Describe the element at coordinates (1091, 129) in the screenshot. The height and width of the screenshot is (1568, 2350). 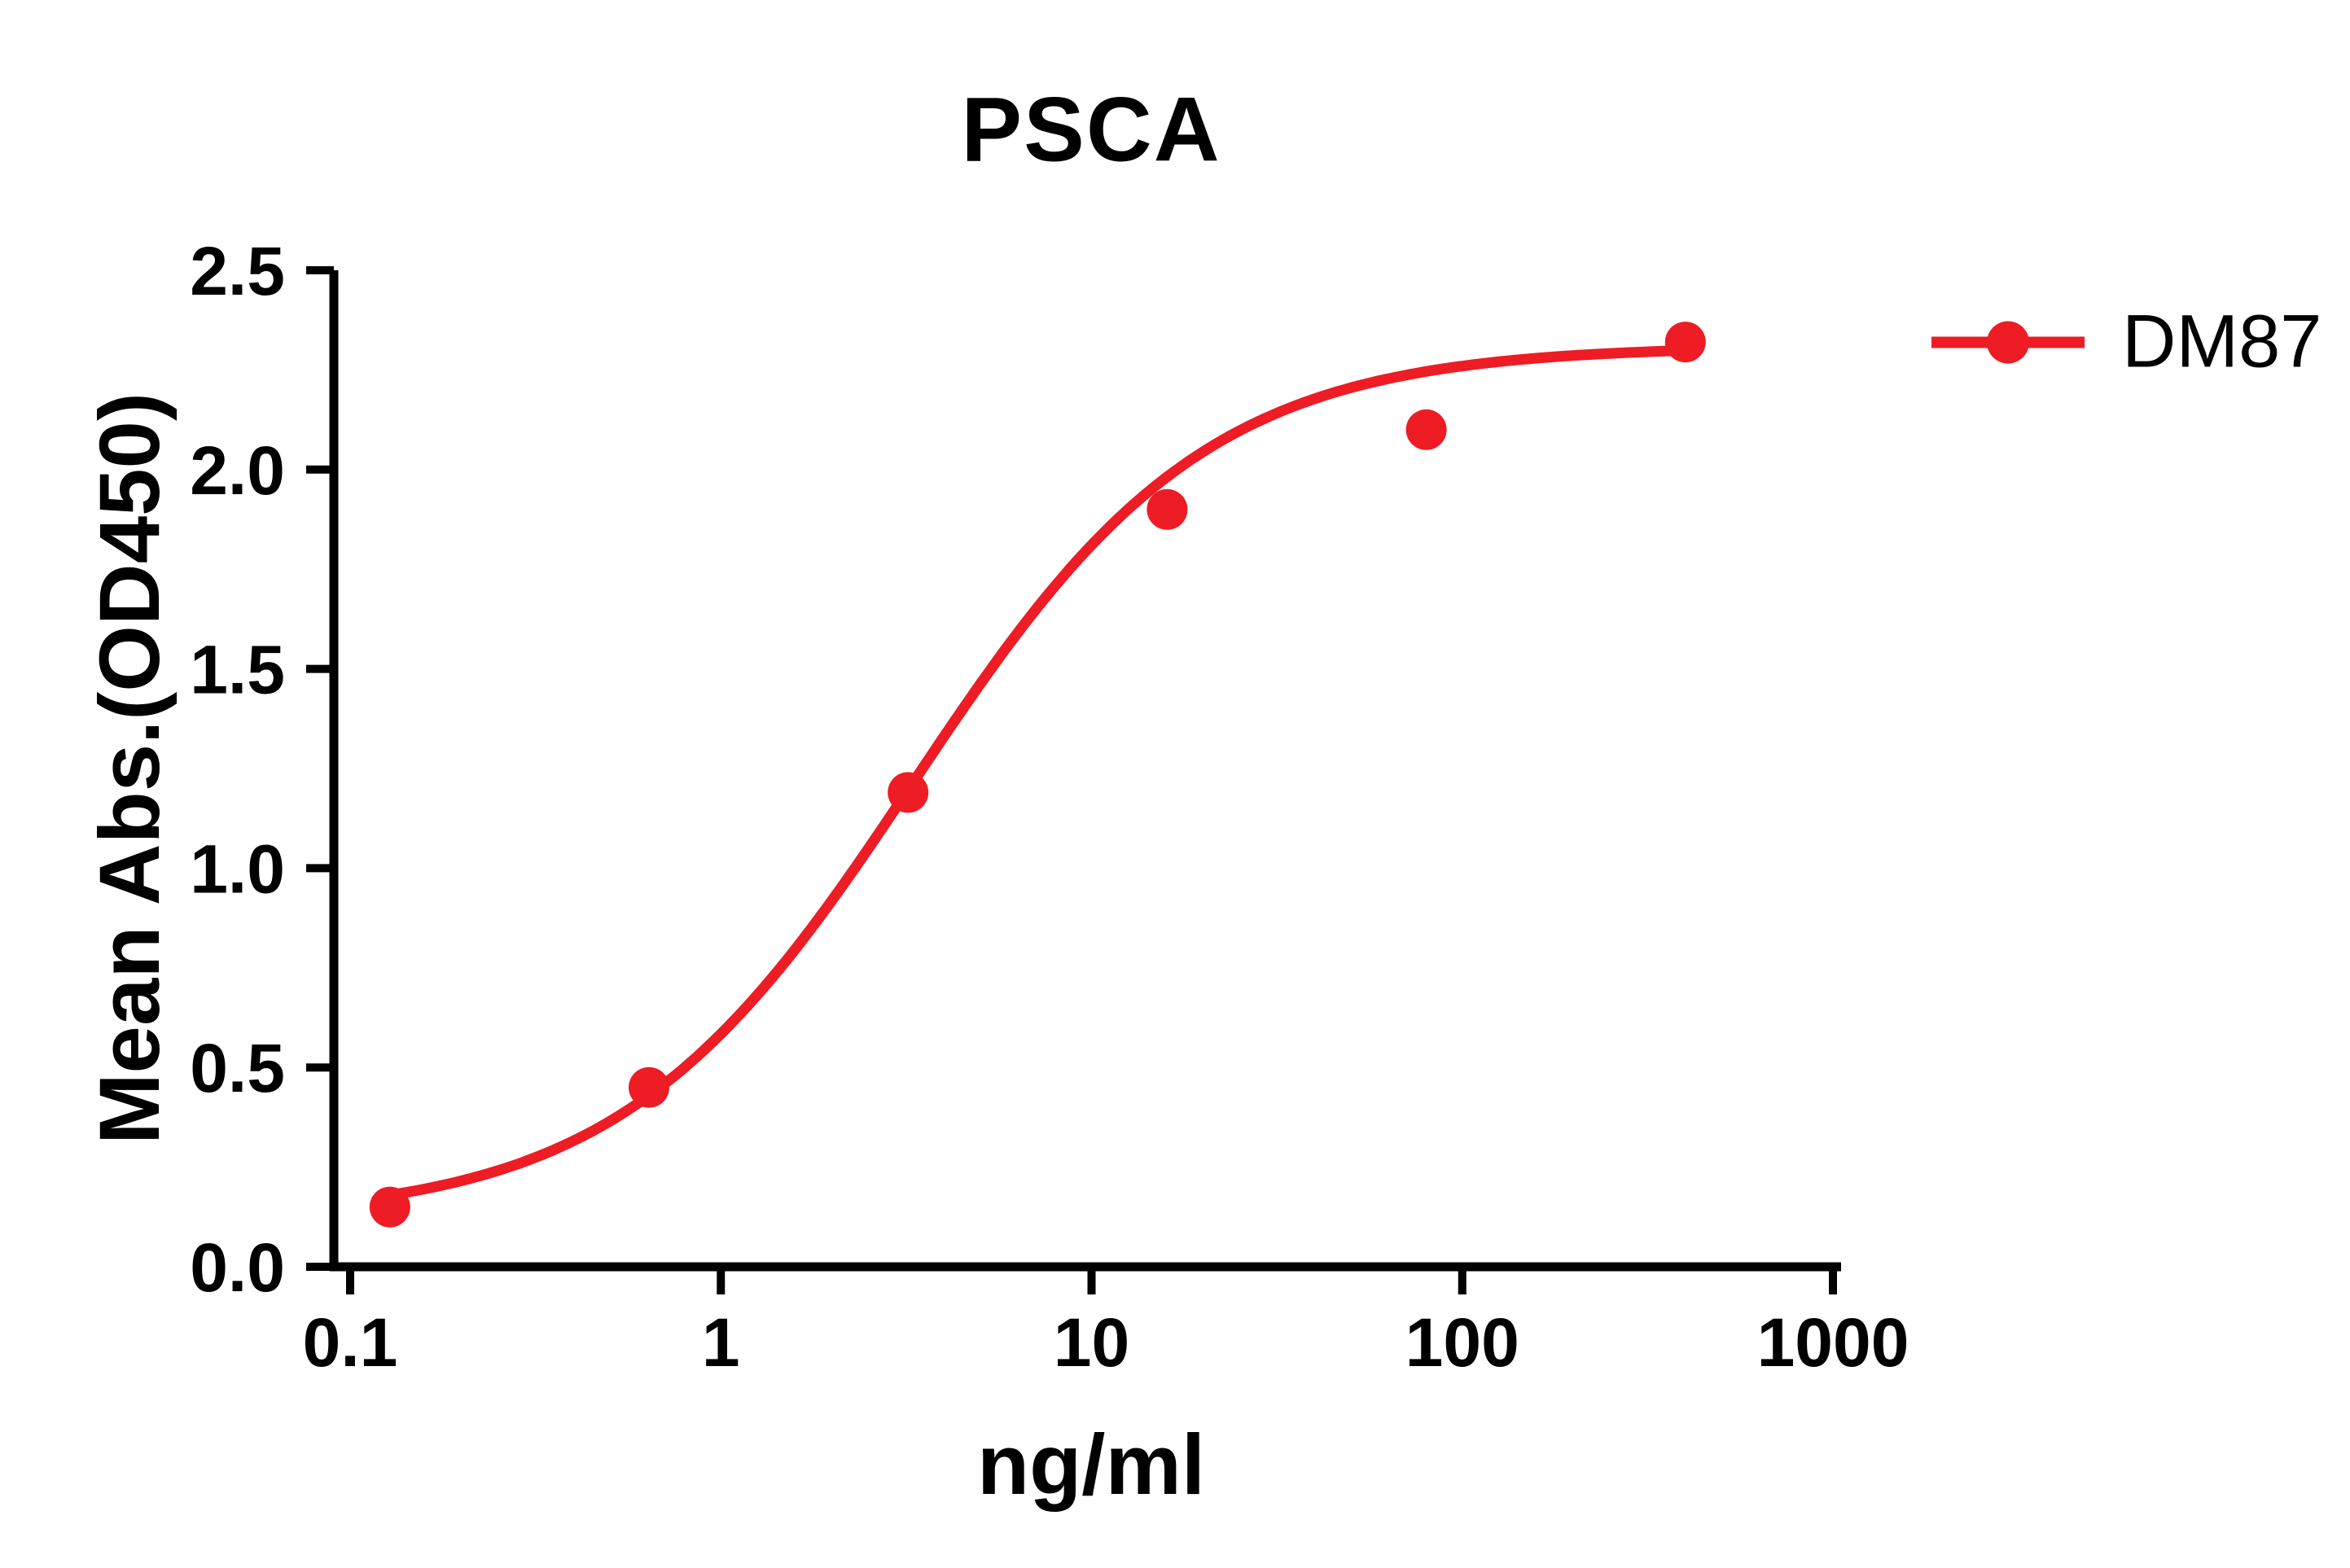
I see `chart-title: PSCA` at that location.